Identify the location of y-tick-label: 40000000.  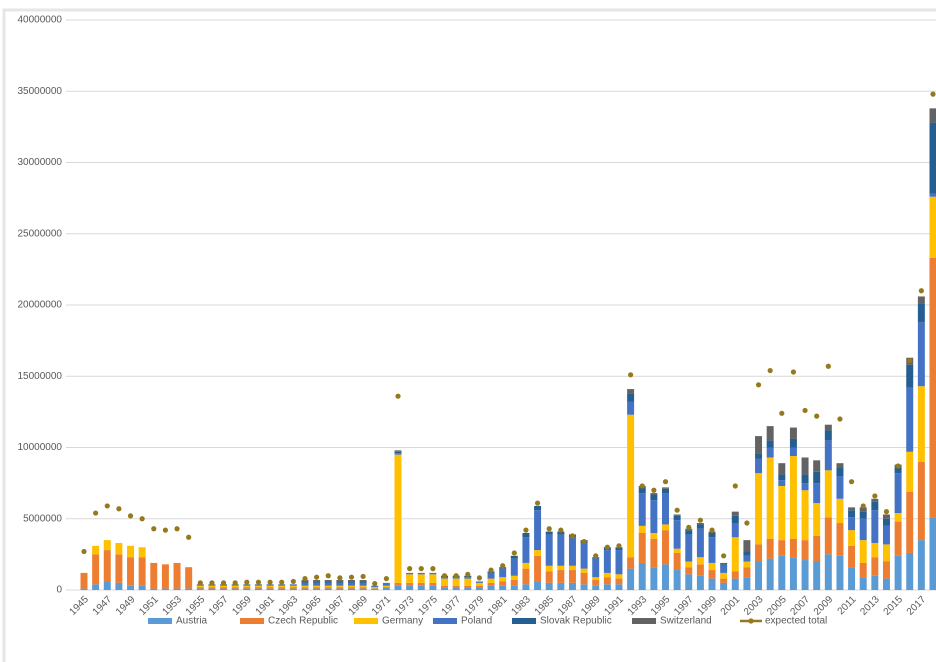
(40, 20).